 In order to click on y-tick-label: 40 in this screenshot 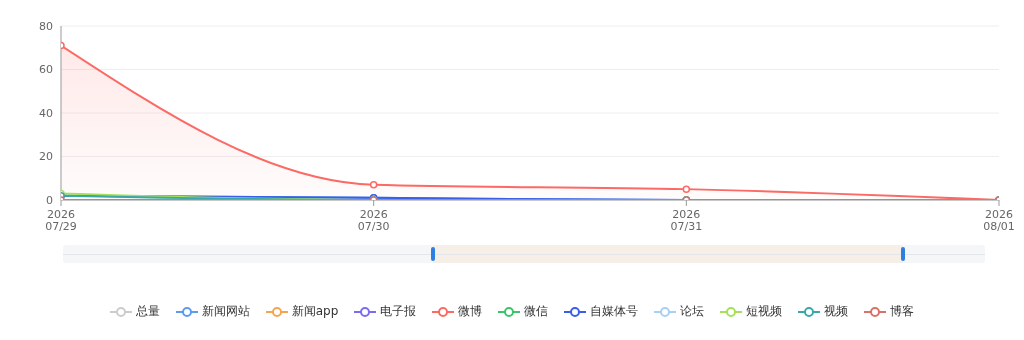, I will do `click(46, 113)`.